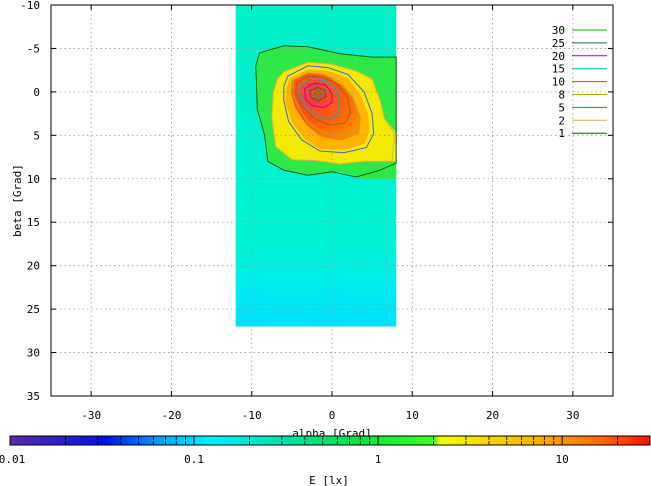 This screenshot has width=651, height=486. Describe the element at coordinates (17, 200) in the screenshot. I see `y-axis-label: beta [Grad]` at that location.